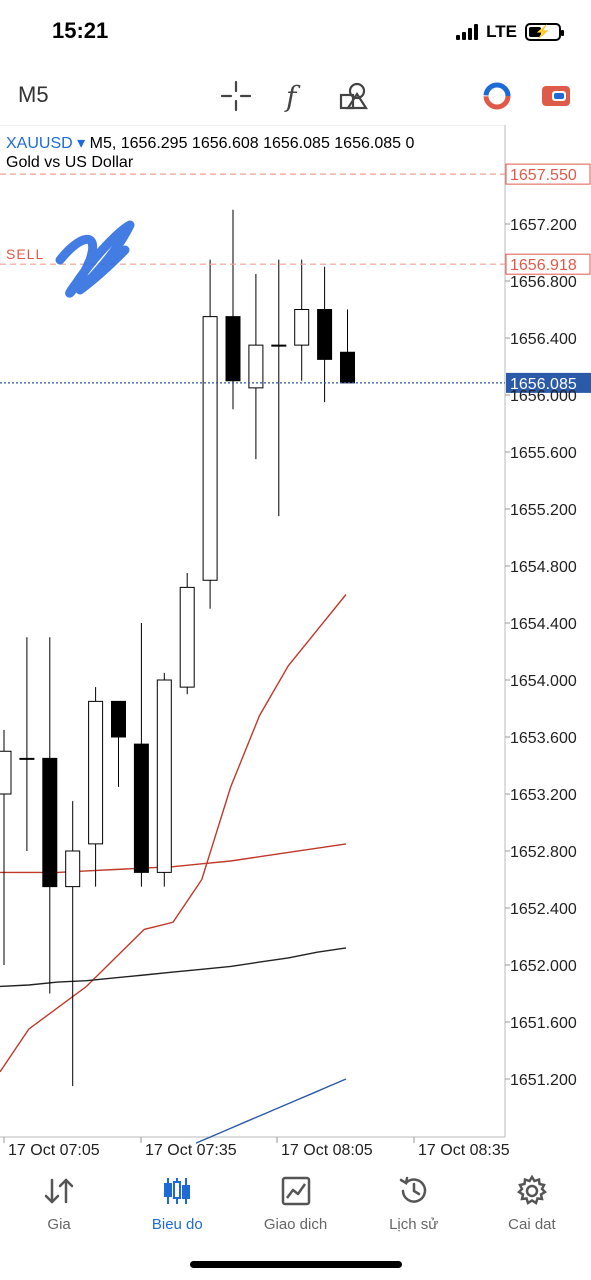  I want to click on y-tick-label: 1657.200, so click(543, 225).